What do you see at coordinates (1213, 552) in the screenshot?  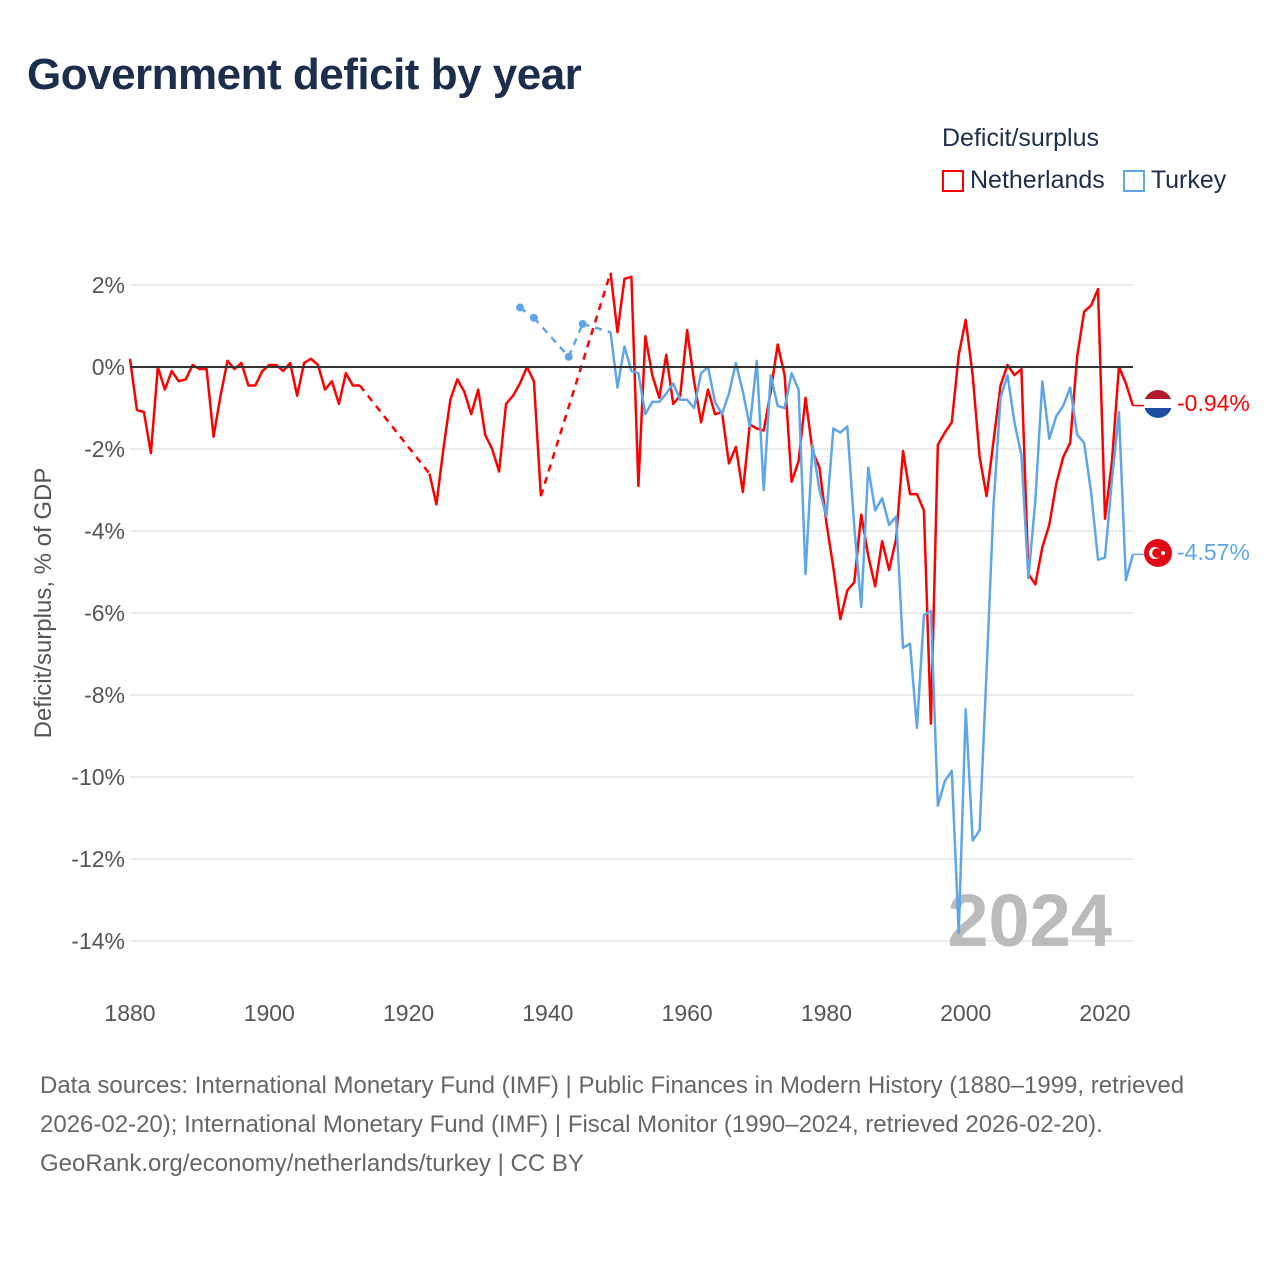 I see `turkey-end-label: -4.57%` at bounding box center [1213, 552].